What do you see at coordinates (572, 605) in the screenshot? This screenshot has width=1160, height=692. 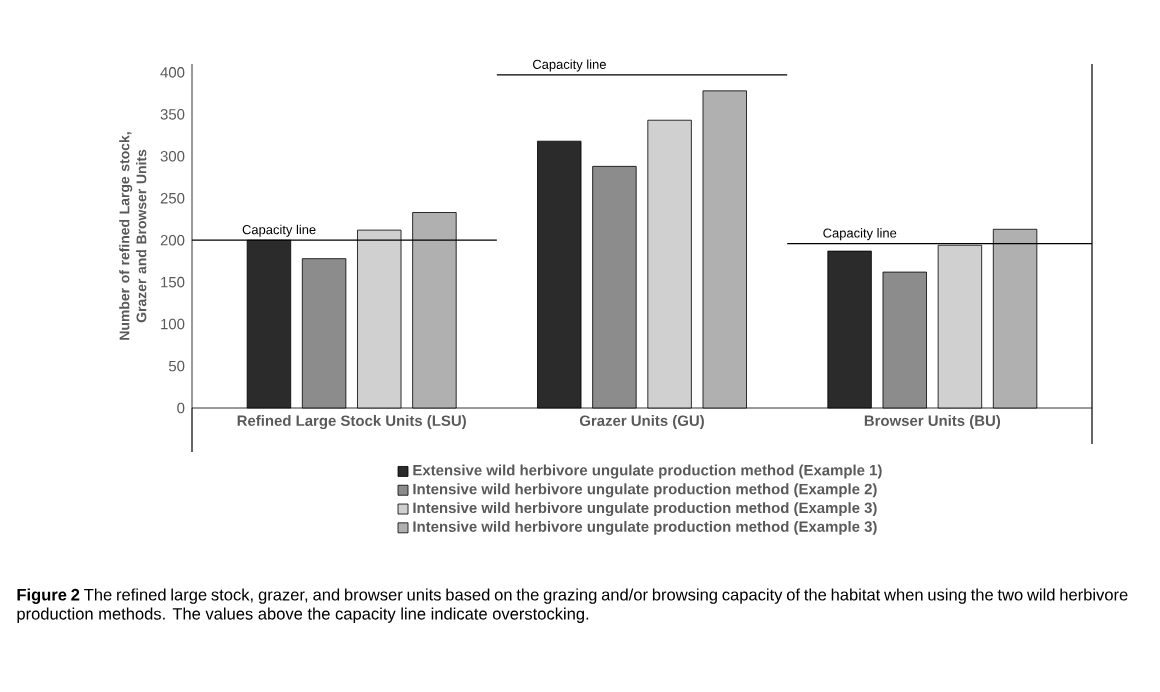 I see `text: Figure 2 The refined large stock, grazer, and browser units based on the grazing and/or browsing capacity of the habitat when using the two wild herbivore production methods. The values above the capacity line indicate overstocking.` at bounding box center [572, 605].